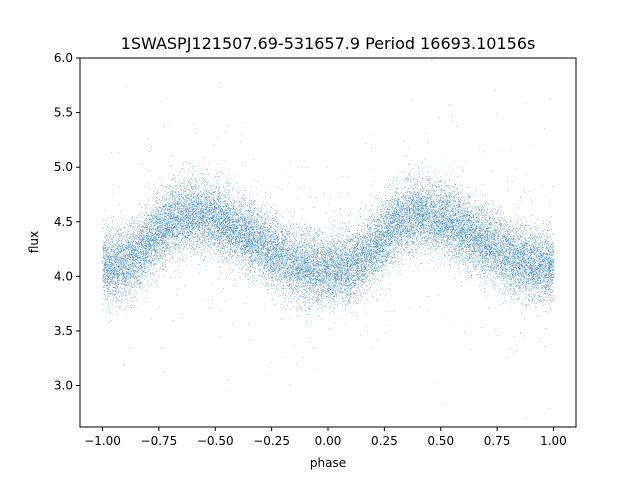 The width and height of the screenshot is (640, 480). What do you see at coordinates (63, 276) in the screenshot?
I see `y-tick-label: 4.0` at bounding box center [63, 276].